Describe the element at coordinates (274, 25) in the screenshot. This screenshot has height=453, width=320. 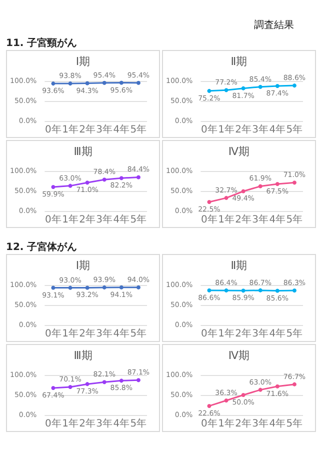
I see `text: 調査結果` at that location.